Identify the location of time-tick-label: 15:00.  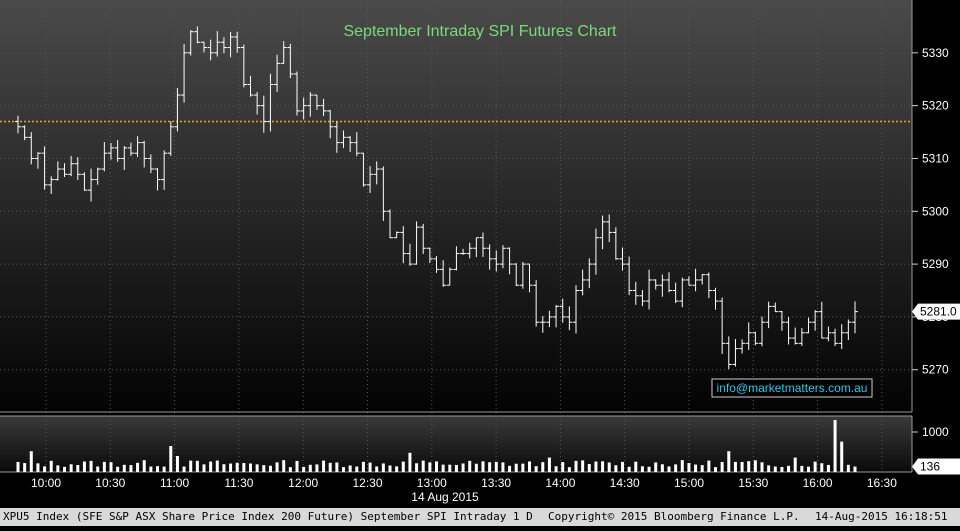
(689, 483).